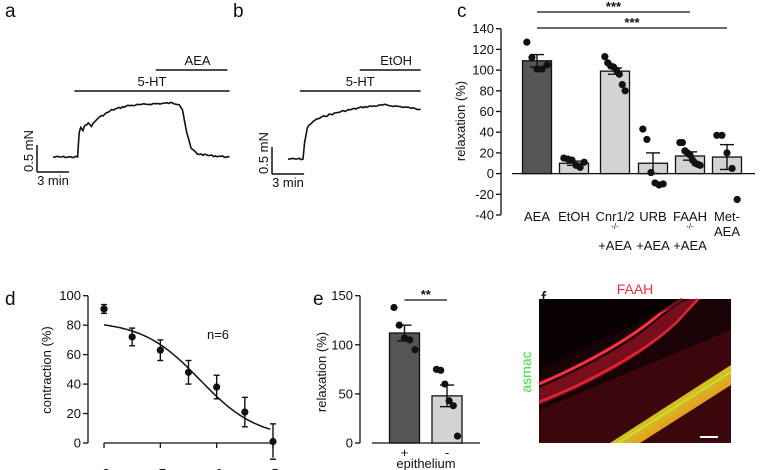 This screenshot has width=780, height=470. What do you see at coordinates (690, 216) in the screenshot?
I see `x-tick-label: FAAH` at bounding box center [690, 216].